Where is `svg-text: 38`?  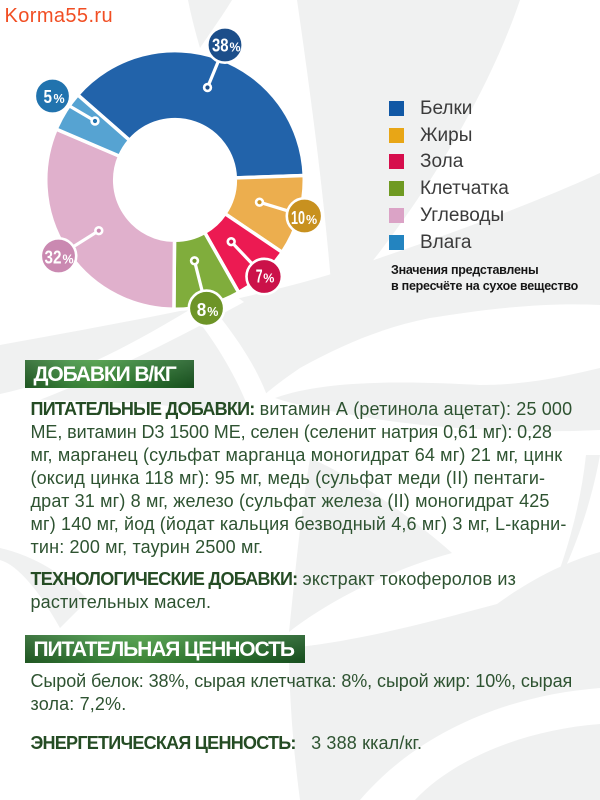 svg-text: 38 is located at coordinates (220, 45).